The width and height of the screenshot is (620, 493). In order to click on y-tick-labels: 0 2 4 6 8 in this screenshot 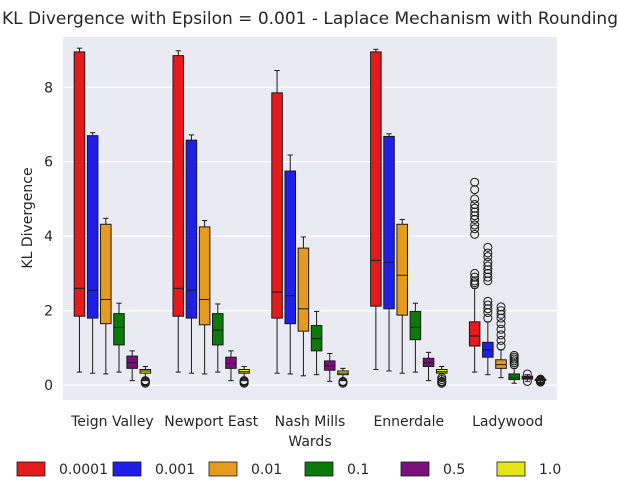, I will do `click(48, 237)`.